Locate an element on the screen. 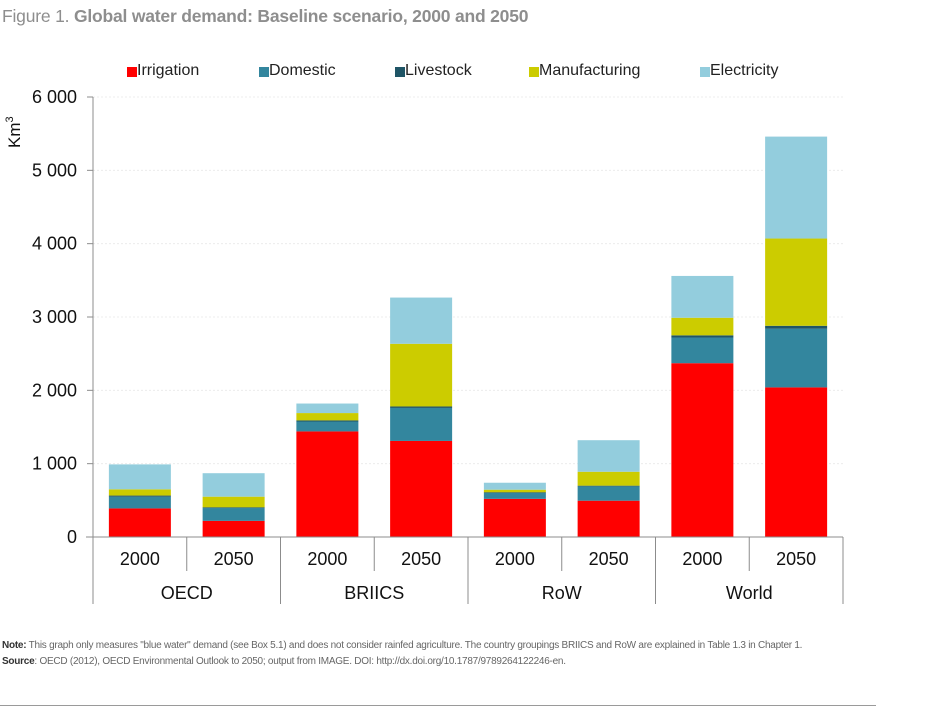 This screenshot has width=936, height=708. figure-label: Figure 1. is located at coordinates (36, 16).